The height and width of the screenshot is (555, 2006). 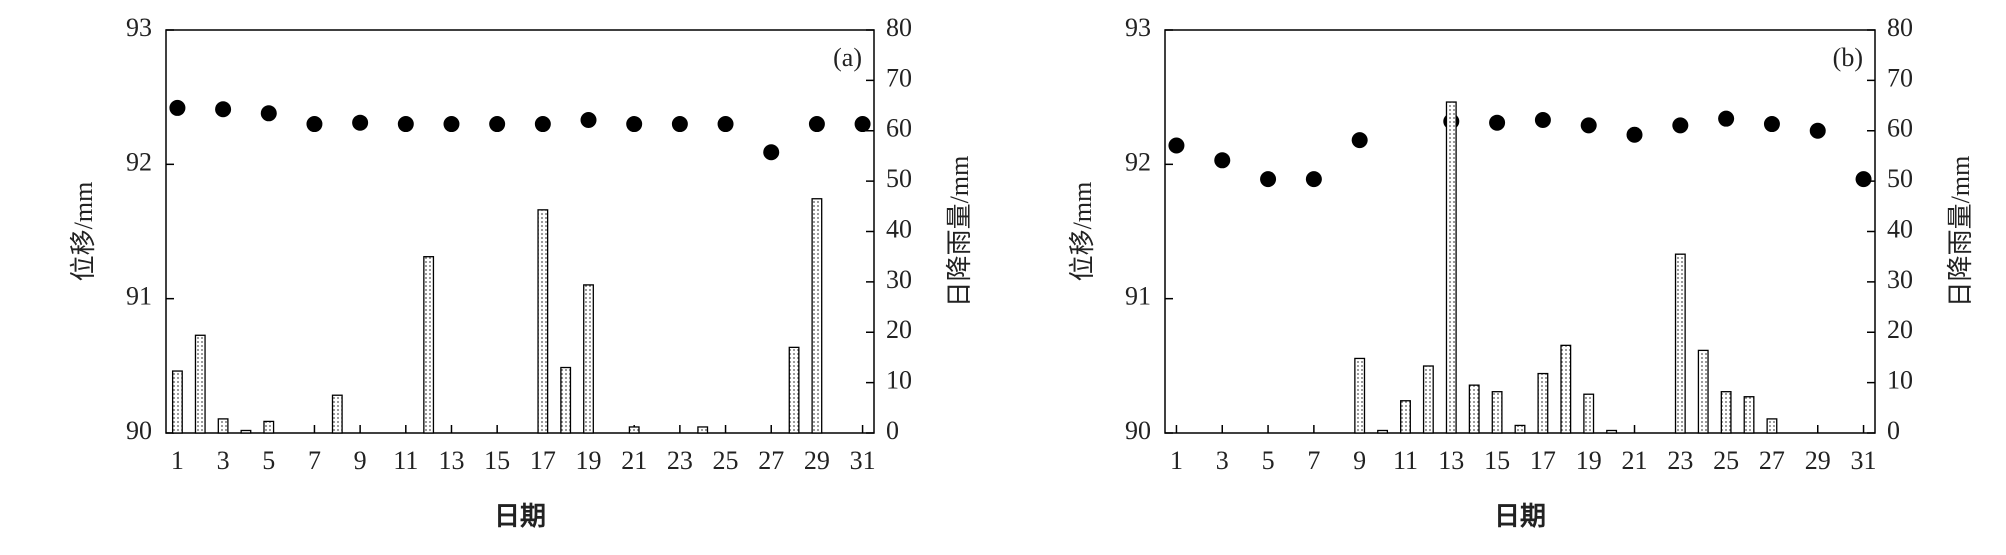 What do you see at coordinates (314, 460) in the screenshot?
I see `x-tick-label: 7` at bounding box center [314, 460].